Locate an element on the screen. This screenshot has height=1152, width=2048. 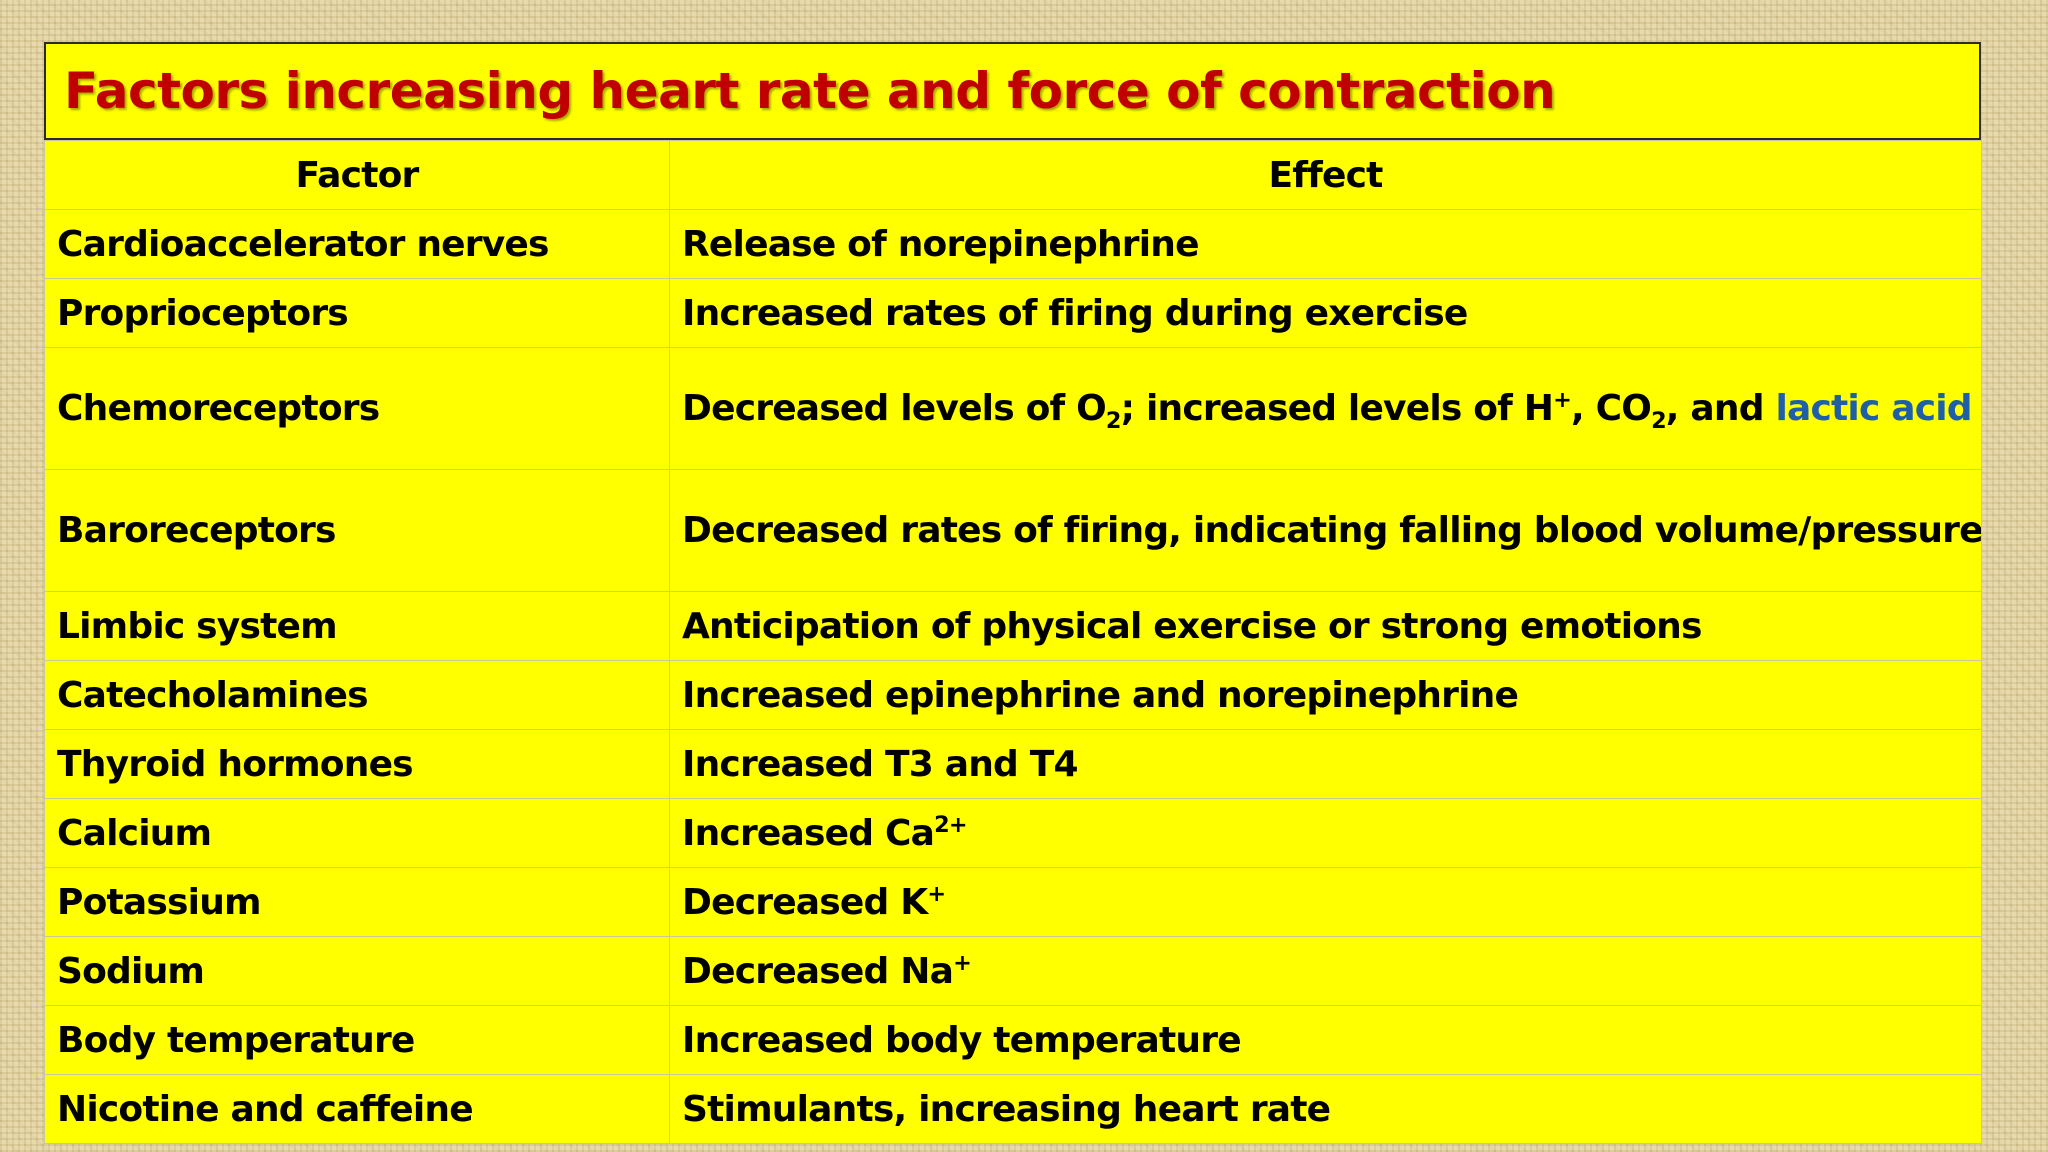
factor-cell: Proprioceptors is located at coordinates (357, 313).